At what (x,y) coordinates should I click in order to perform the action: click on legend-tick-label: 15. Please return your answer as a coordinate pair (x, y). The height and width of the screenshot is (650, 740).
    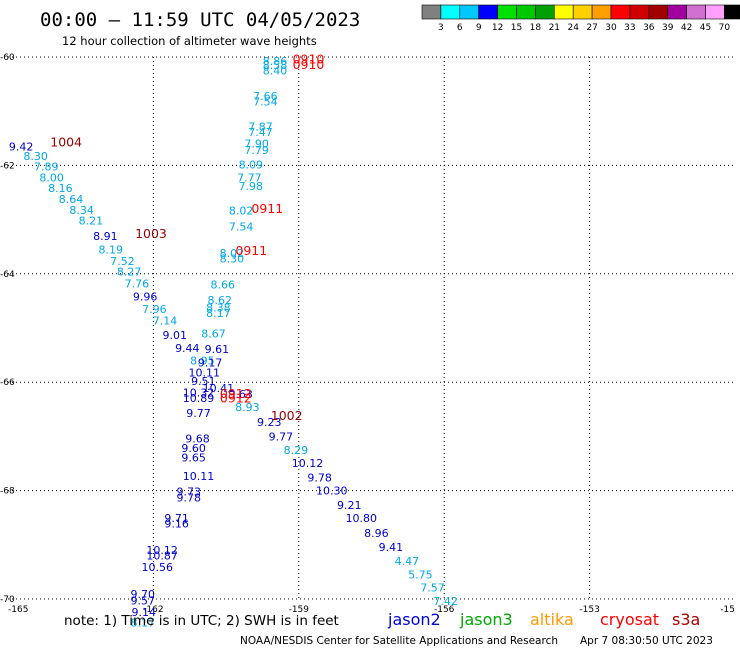
    Looking at the image, I should click on (516, 28).